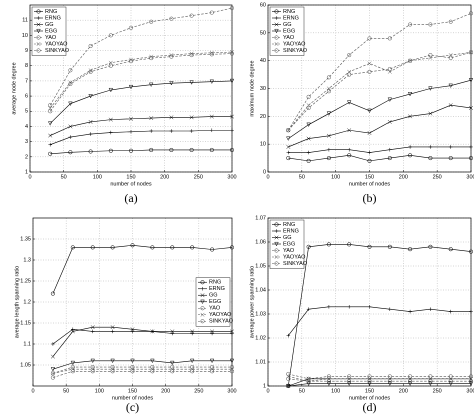 This screenshot has height=416, width=474. I want to click on y-tick-label: 6, so click(26, 97).